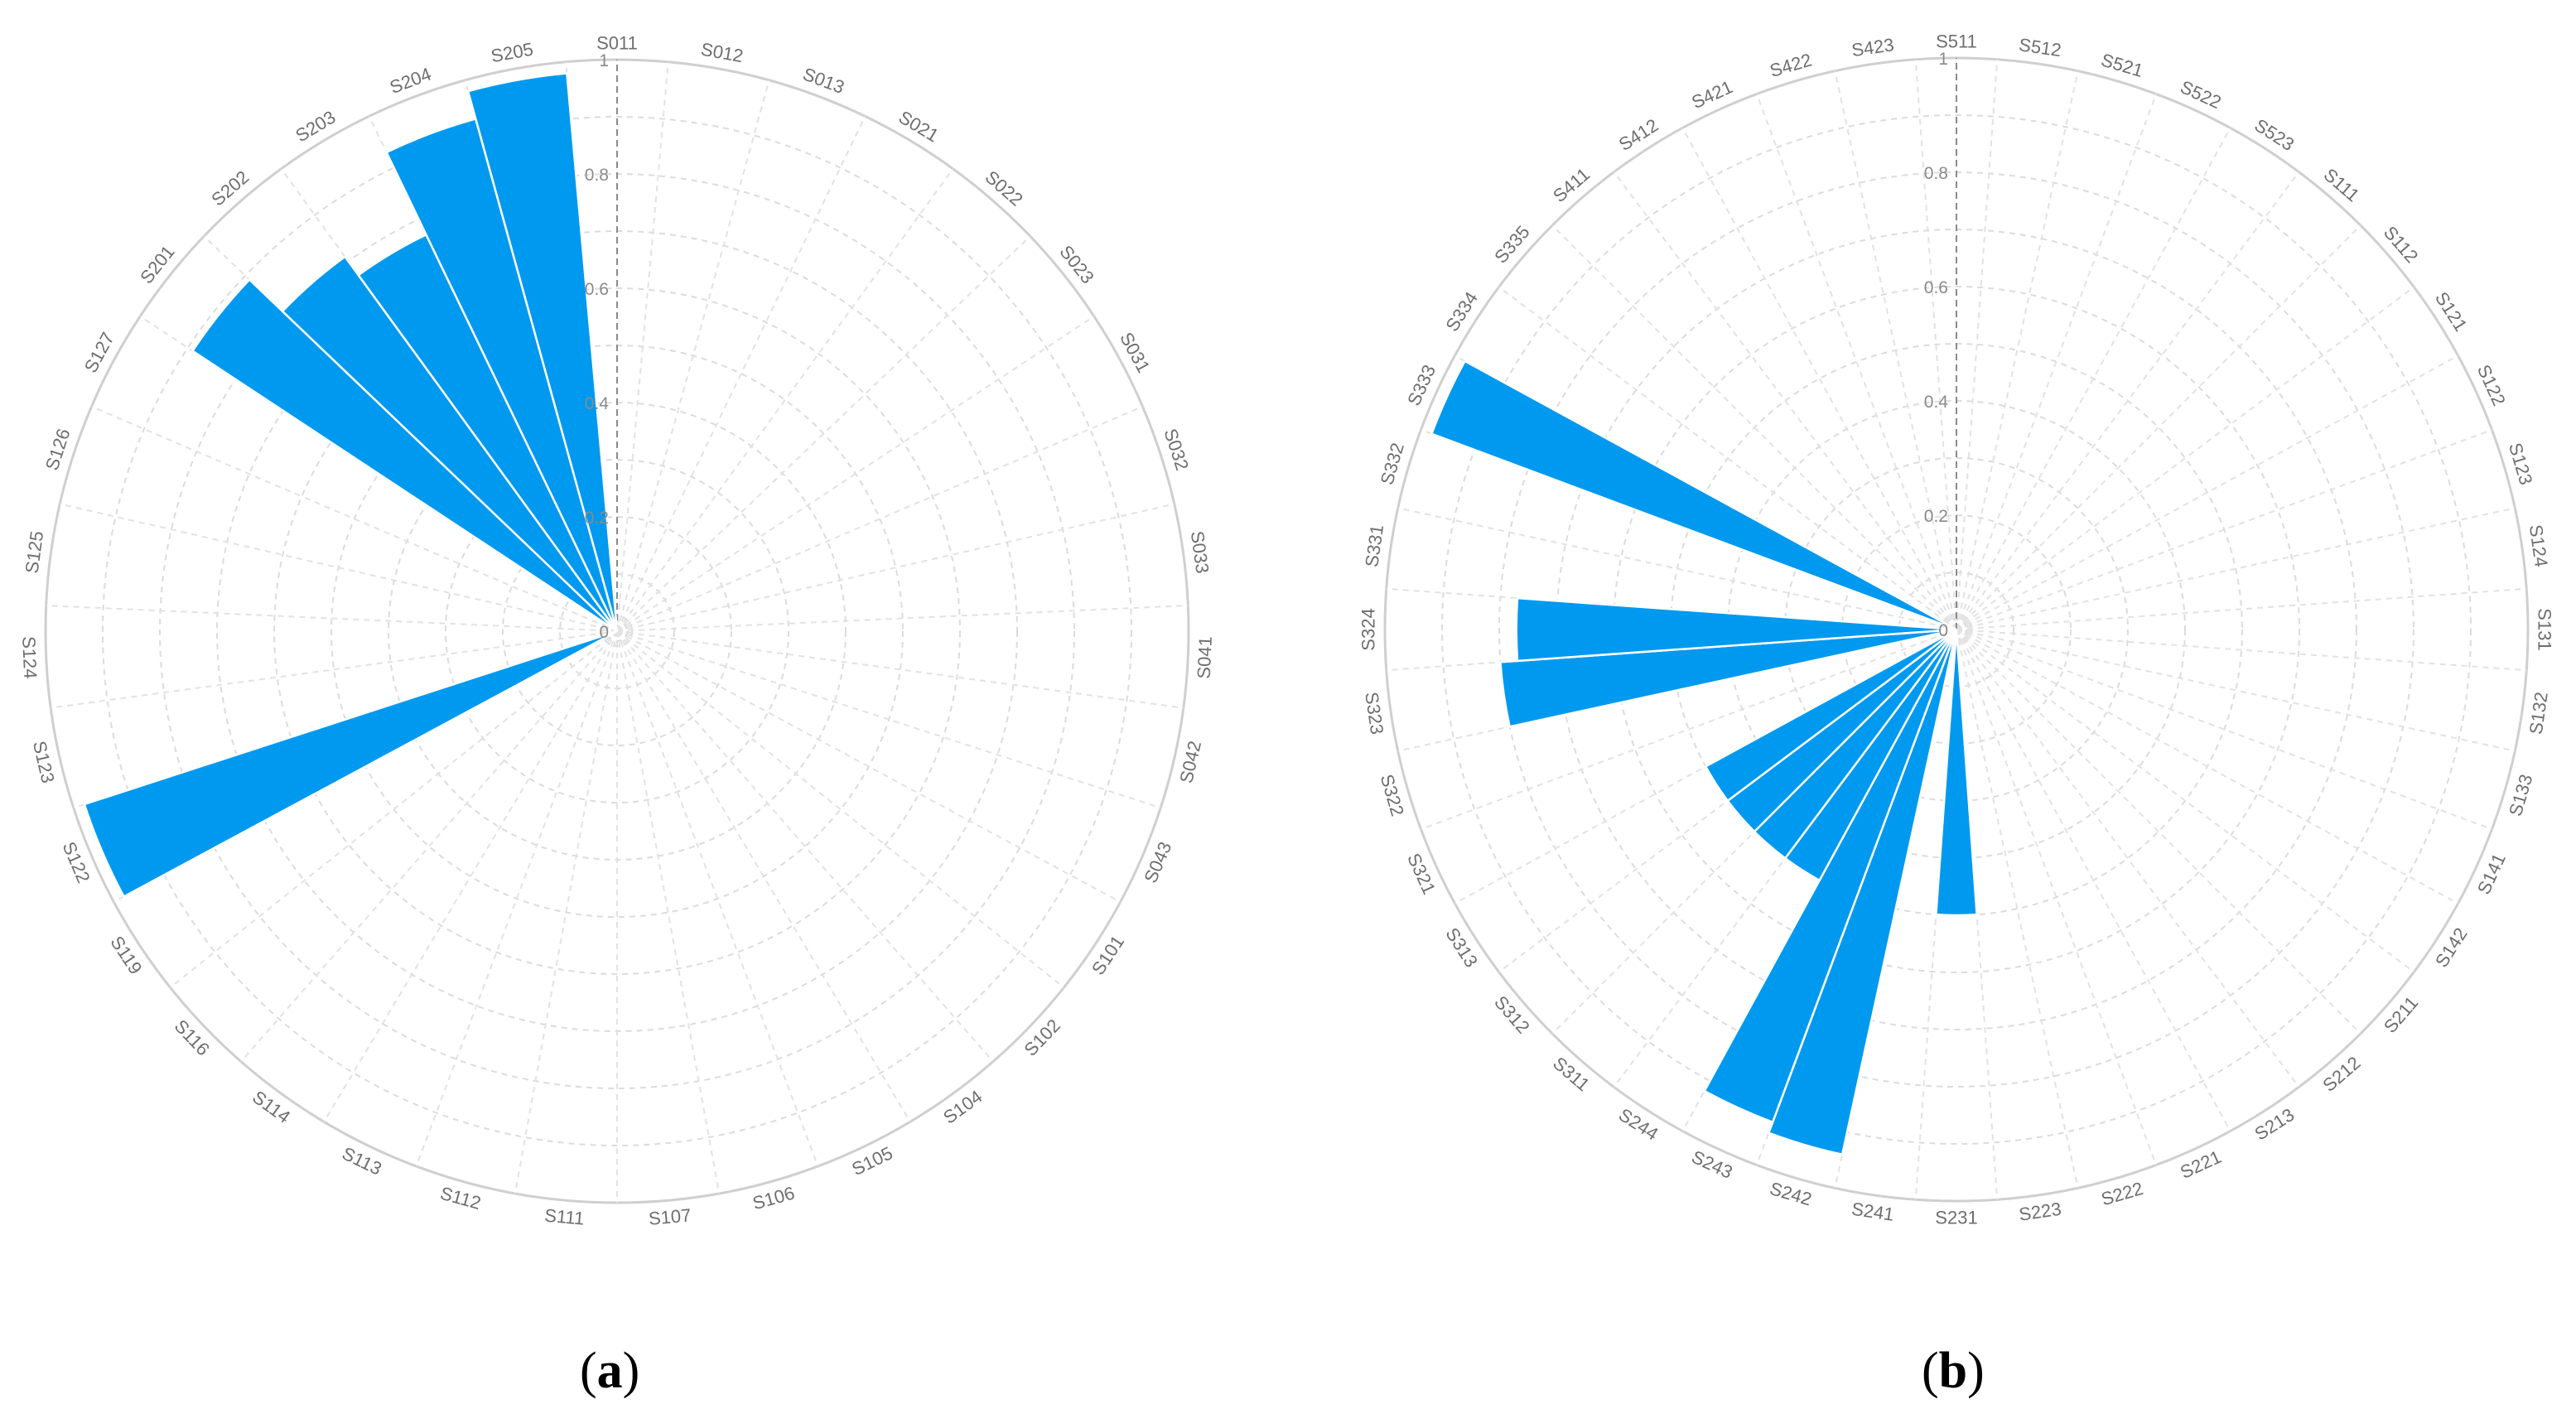 This screenshot has height=1428, width=2576. What do you see at coordinates (2520, 795) in the screenshot?
I see `category-label: S133` at bounding box center [2520, 795].